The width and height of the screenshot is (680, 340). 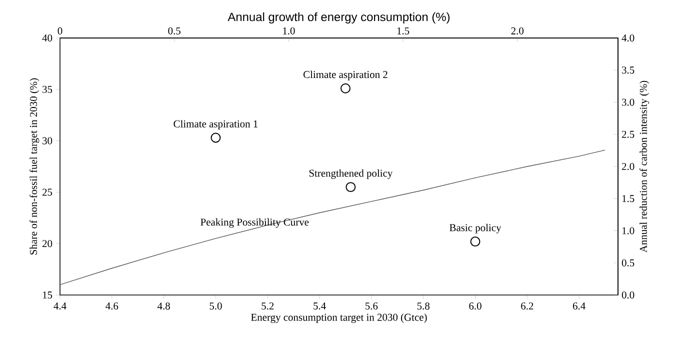 What do you see at coordinates (579, 306) in the screenshot?
I see `x-tick-label: 6.4` at bounding box center [579, 306].